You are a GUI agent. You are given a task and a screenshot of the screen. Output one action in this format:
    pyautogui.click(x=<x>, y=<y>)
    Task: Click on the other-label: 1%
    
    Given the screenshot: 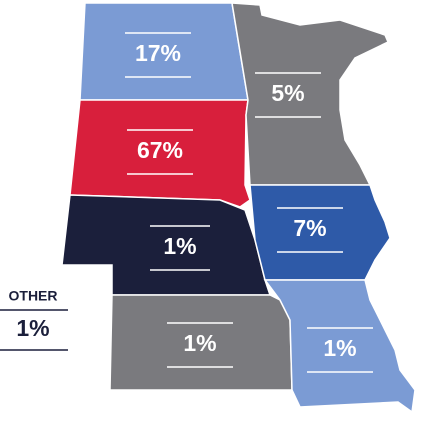 What is the action you would take?
    pyautogui.click(x=32, y=328)
    